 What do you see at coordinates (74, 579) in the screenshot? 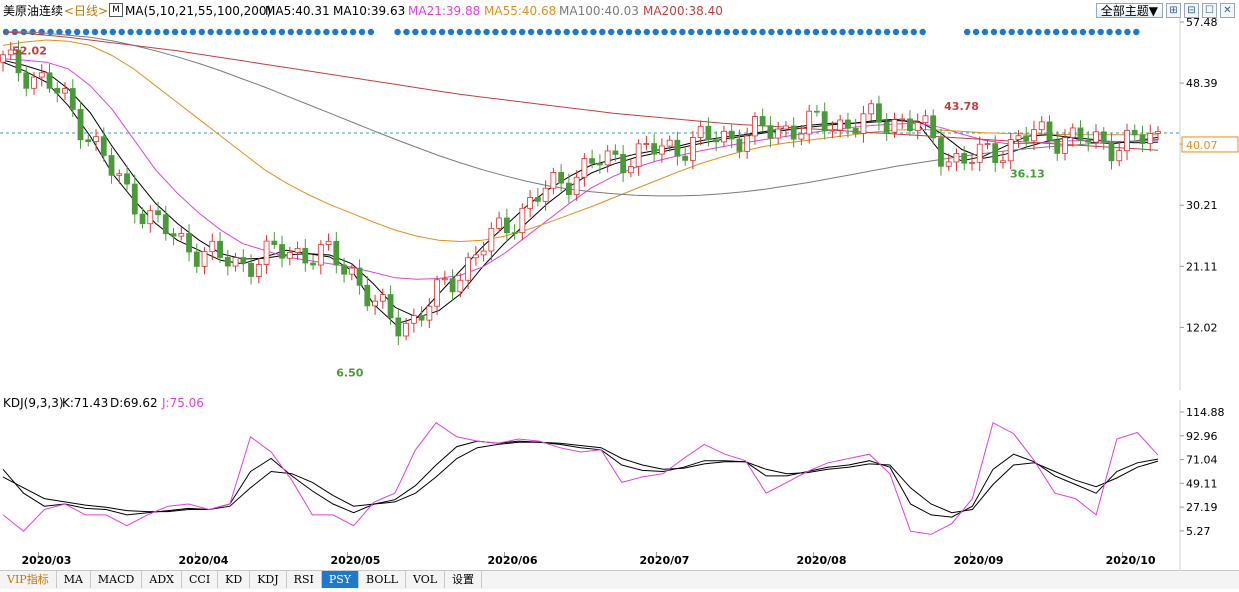
I see `tab-ma: MA` at bounding box center [74, 579].